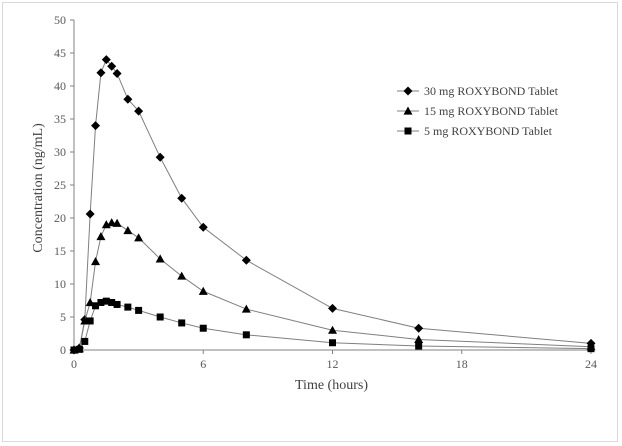 The width and height of the screenshot is (622, 446). What do you see at coordinates (60, 20) in the screenshot?
I see `y-tick-label: 50` at bounding box center [60, 20].